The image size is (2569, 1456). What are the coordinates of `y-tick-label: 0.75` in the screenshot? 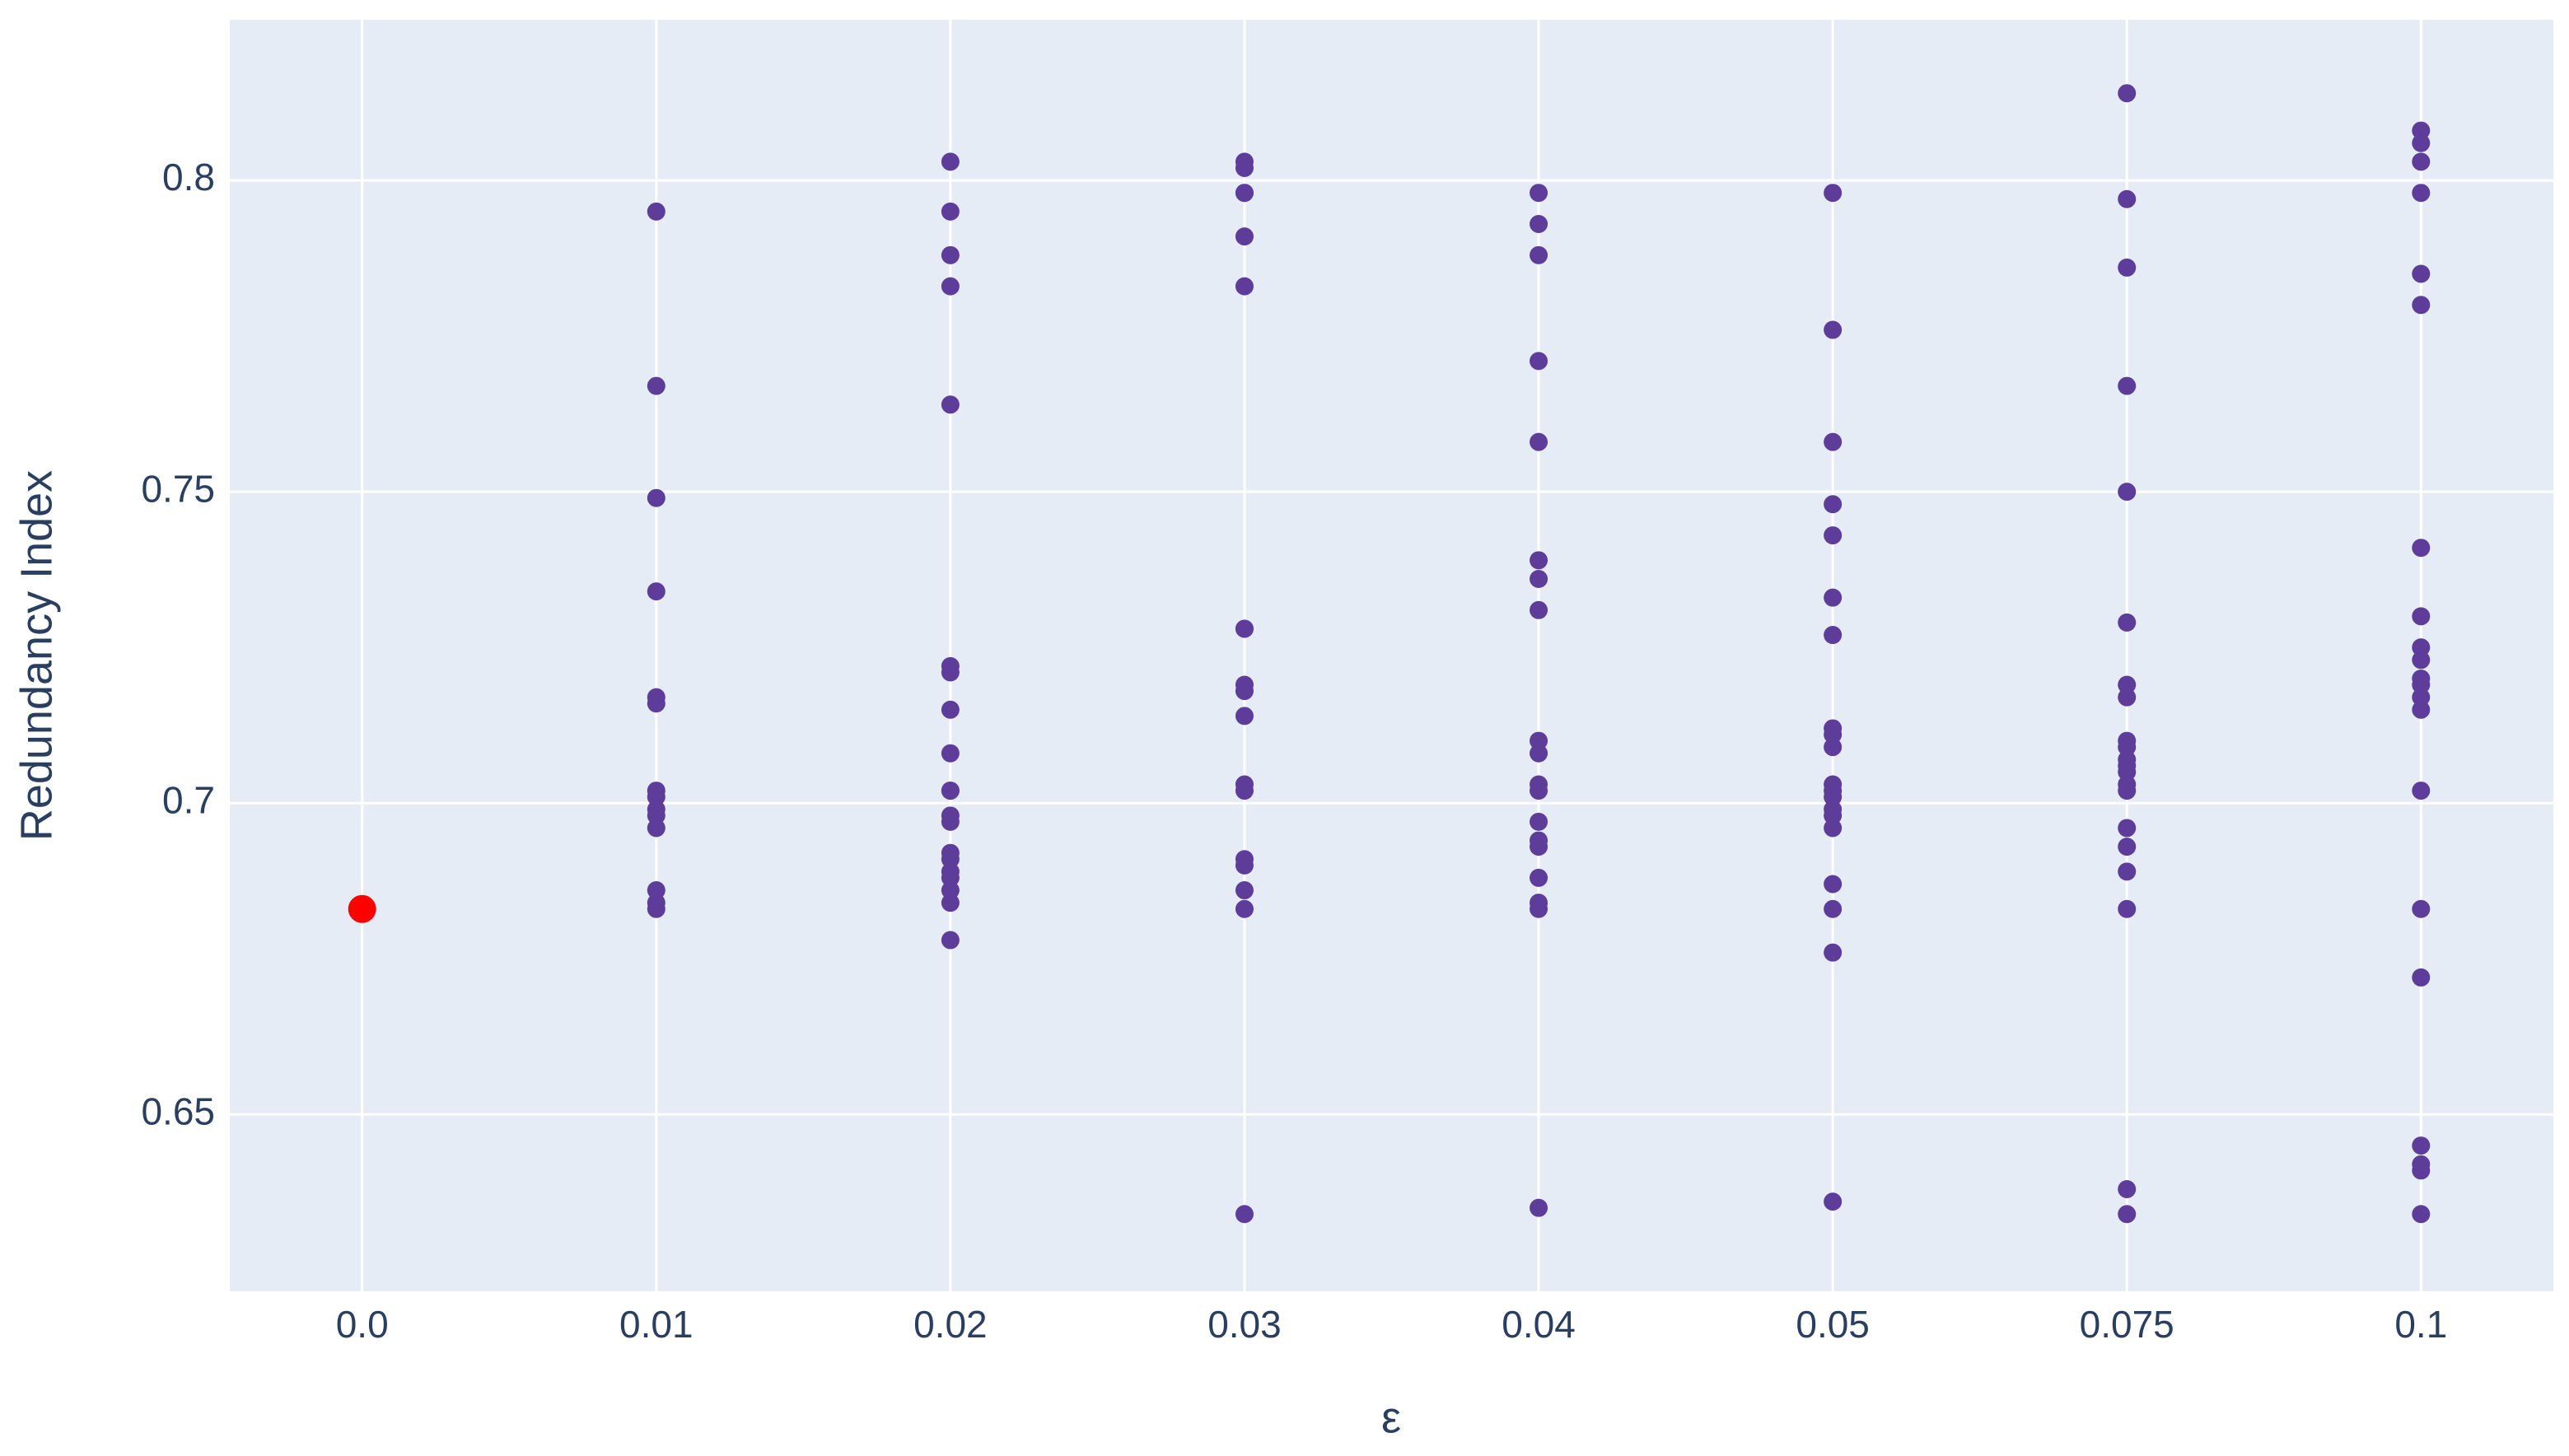 It's located at (178, 488).